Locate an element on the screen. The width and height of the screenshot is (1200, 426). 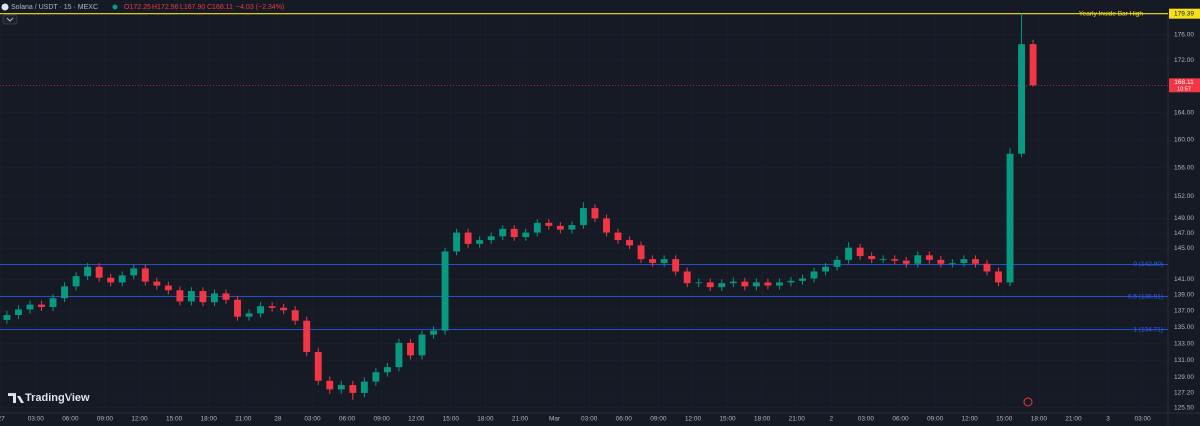
logo-icon is located at coordinates (16, 398).